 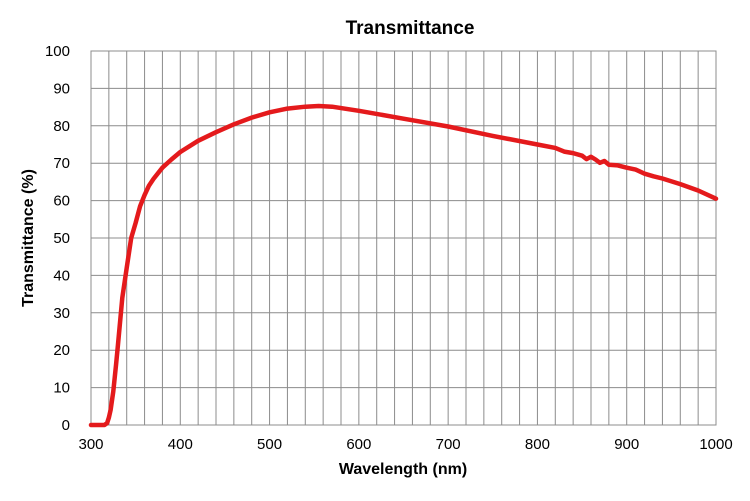 What do you see at coordinates (57, 51) in the screenshot?
I see `y-tick-label: 100` at bounding box center [57, 51].